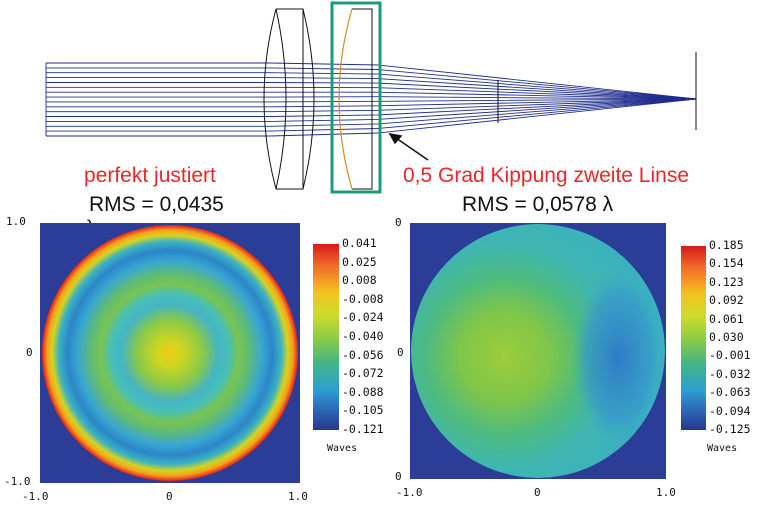 The height and width of the screenshot is (506, 760). I want to click on left-colorbar, so click(326, 337).